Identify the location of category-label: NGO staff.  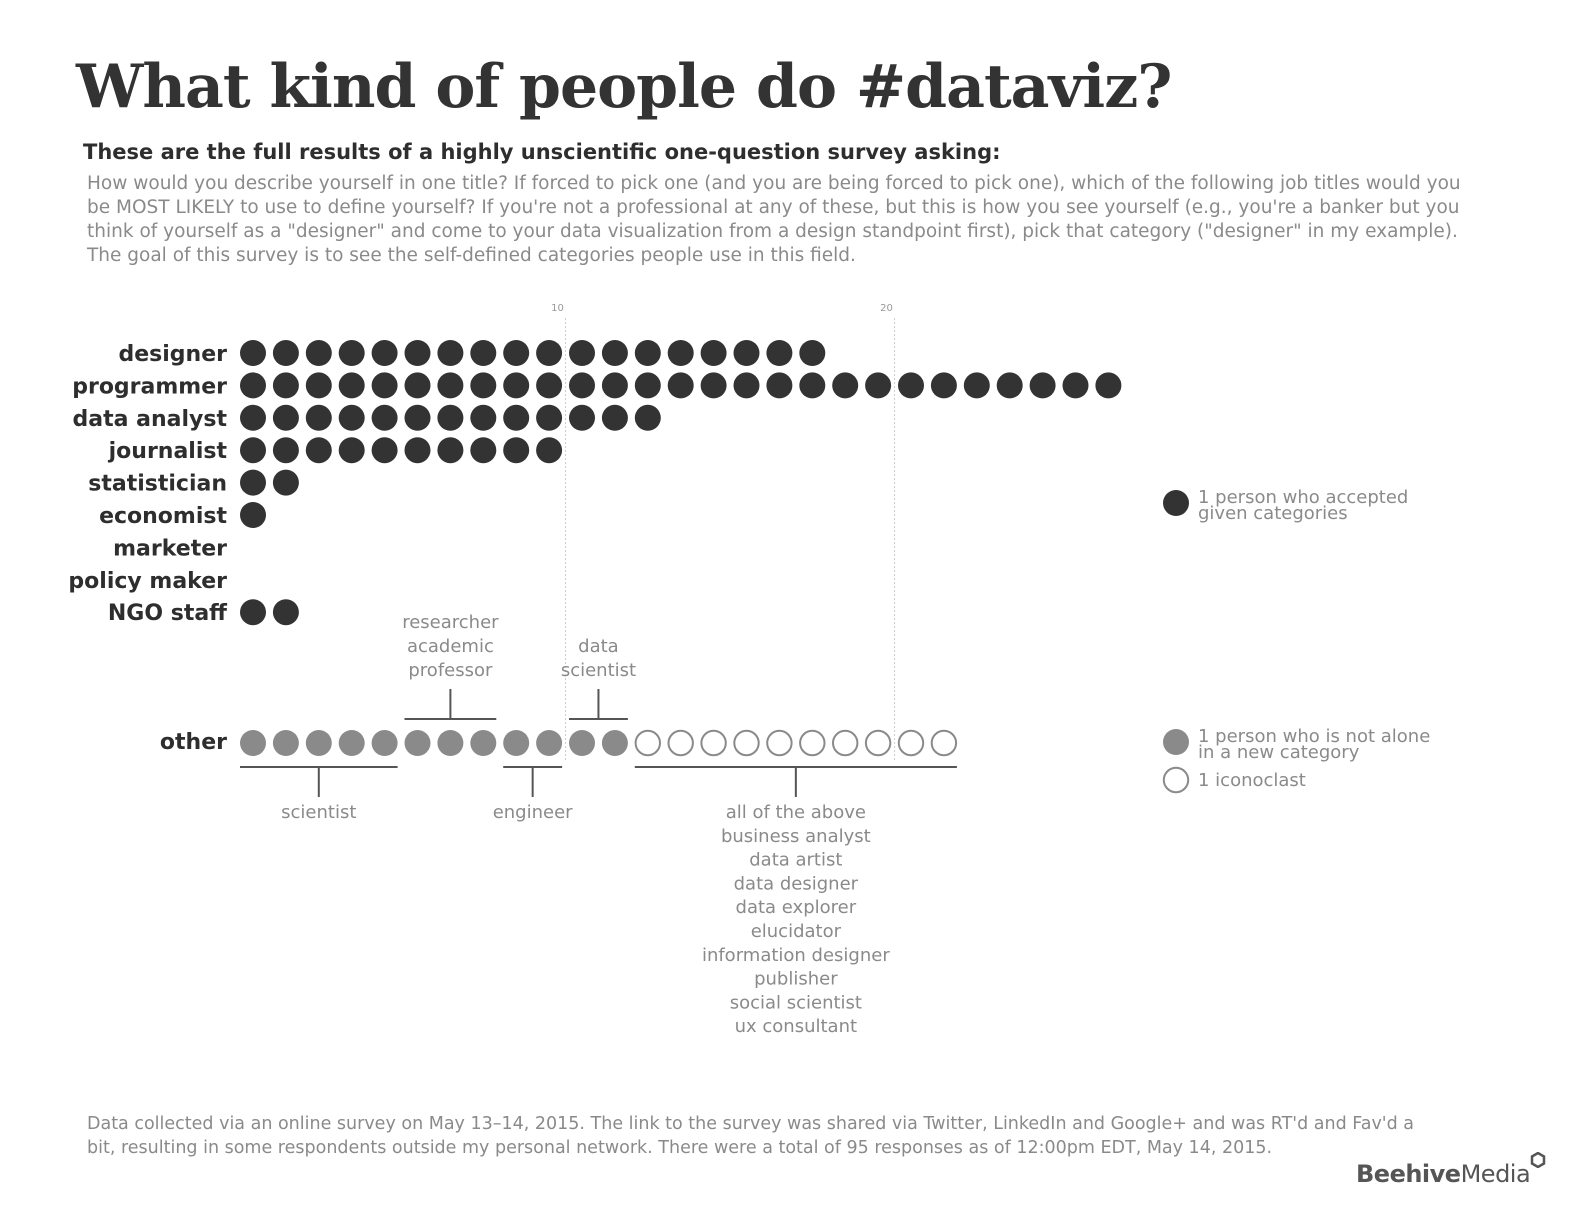
(168, 613).